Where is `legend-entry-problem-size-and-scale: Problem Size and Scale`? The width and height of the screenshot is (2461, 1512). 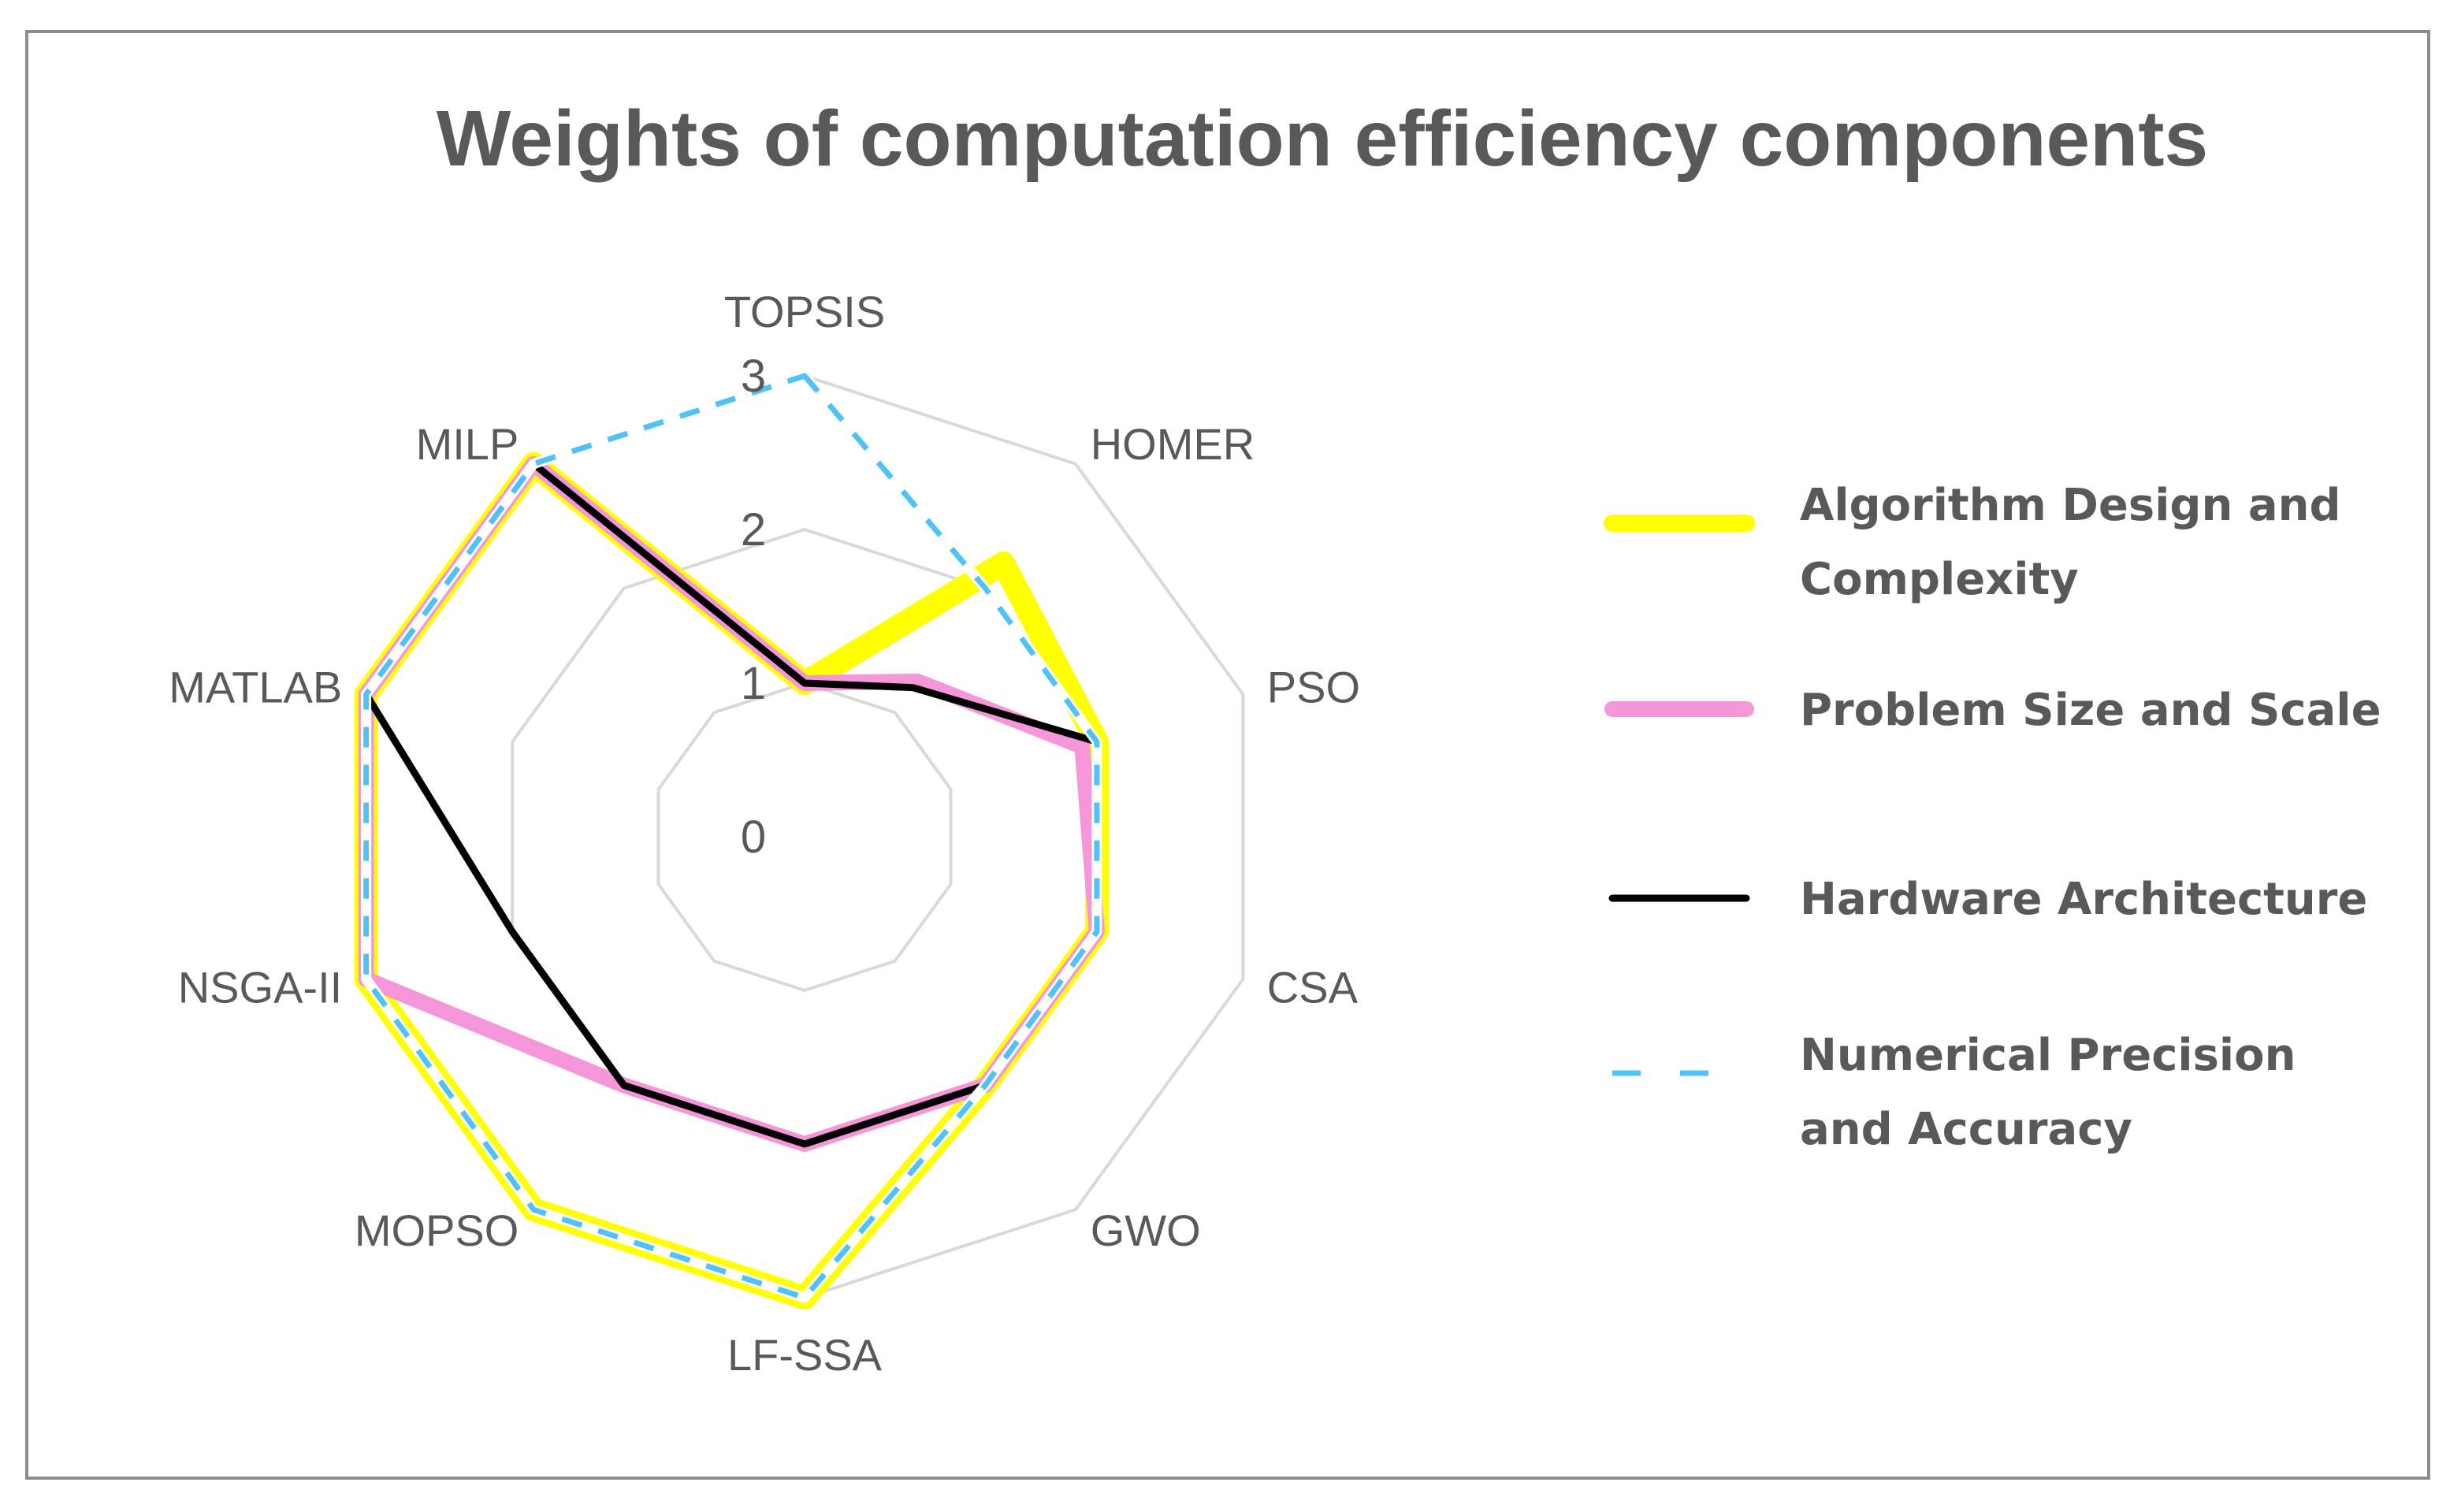 legend-entry-problem-size-and-scale: Problem Size and Scale is located at coordinates (1992, 710).